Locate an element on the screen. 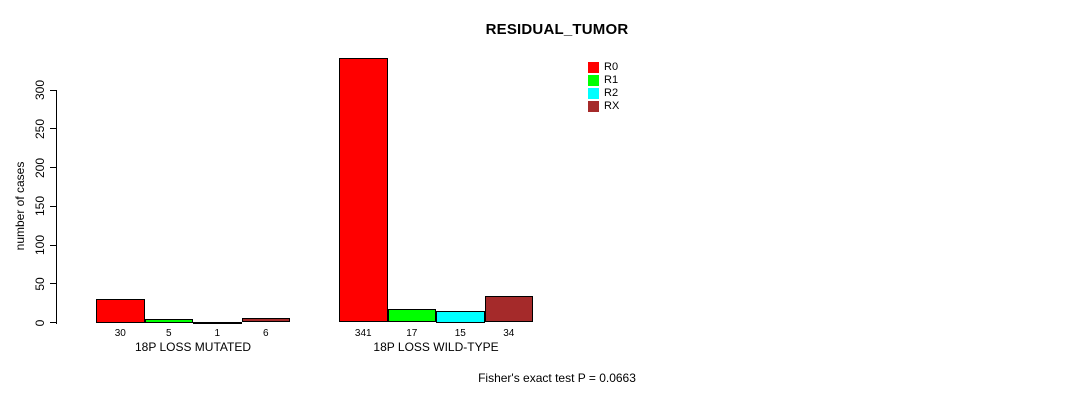 This screenshot has height=400, width=1090. y-tick-label: 150 is located at coordinates (40, 206).